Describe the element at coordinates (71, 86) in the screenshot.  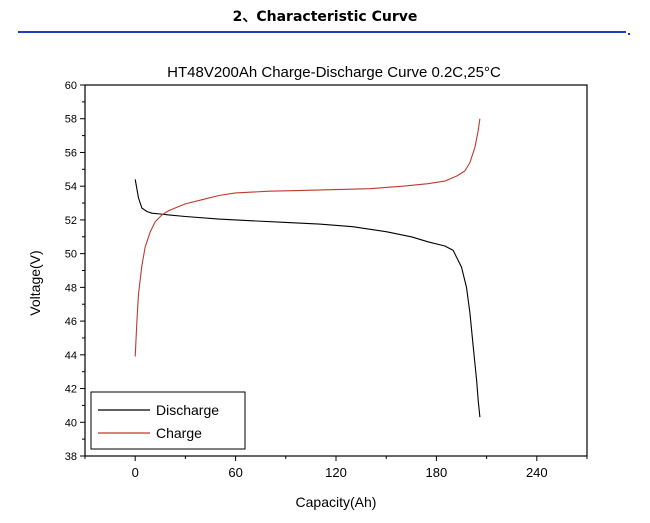
I see `y-tick-label: 60` at that location.